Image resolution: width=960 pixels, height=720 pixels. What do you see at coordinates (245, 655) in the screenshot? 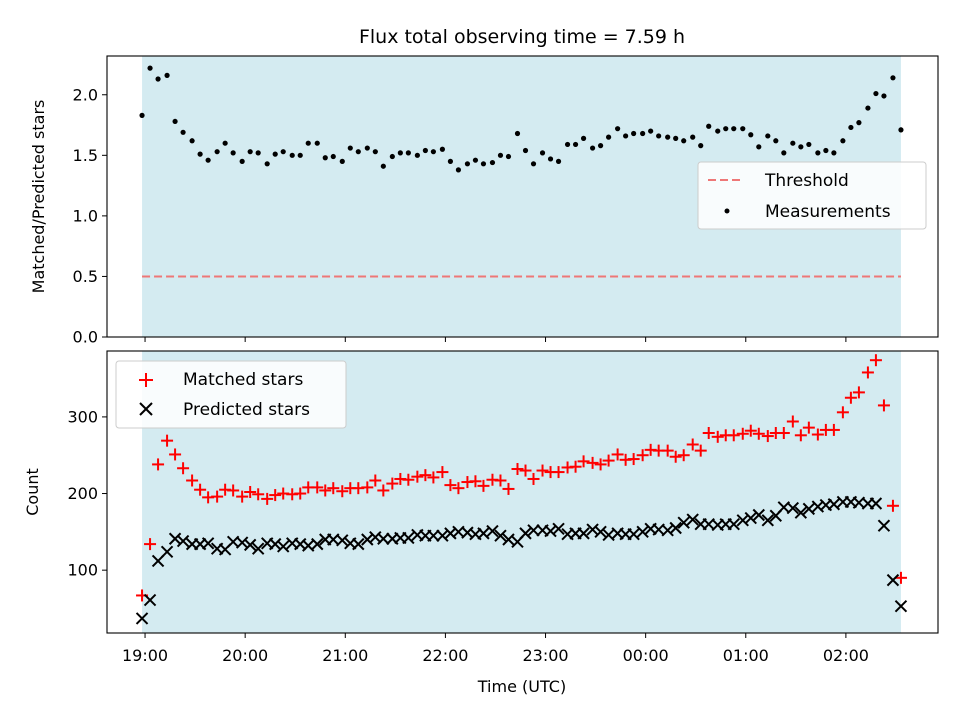
I see `x-tick-label: 20:00` at bounding box center [245, 655].